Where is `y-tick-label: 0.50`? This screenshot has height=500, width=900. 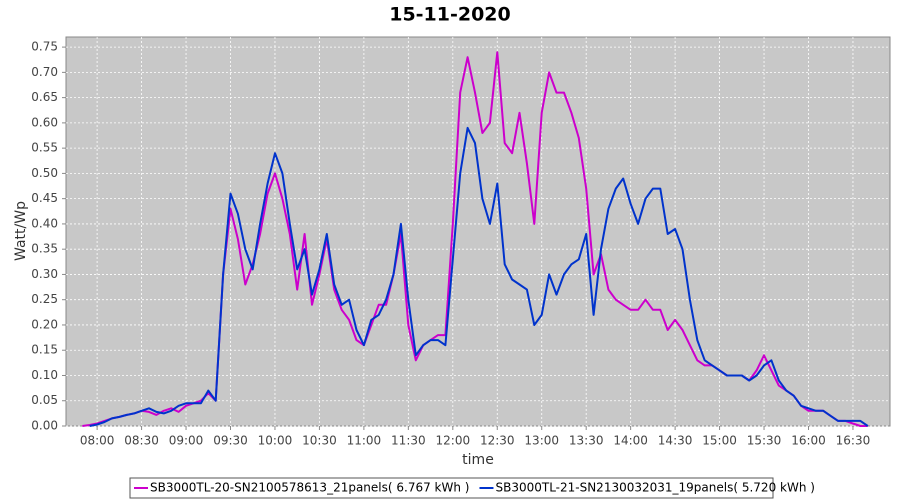 y-tick-label: 0.50 is located at coordinates (44, 173).